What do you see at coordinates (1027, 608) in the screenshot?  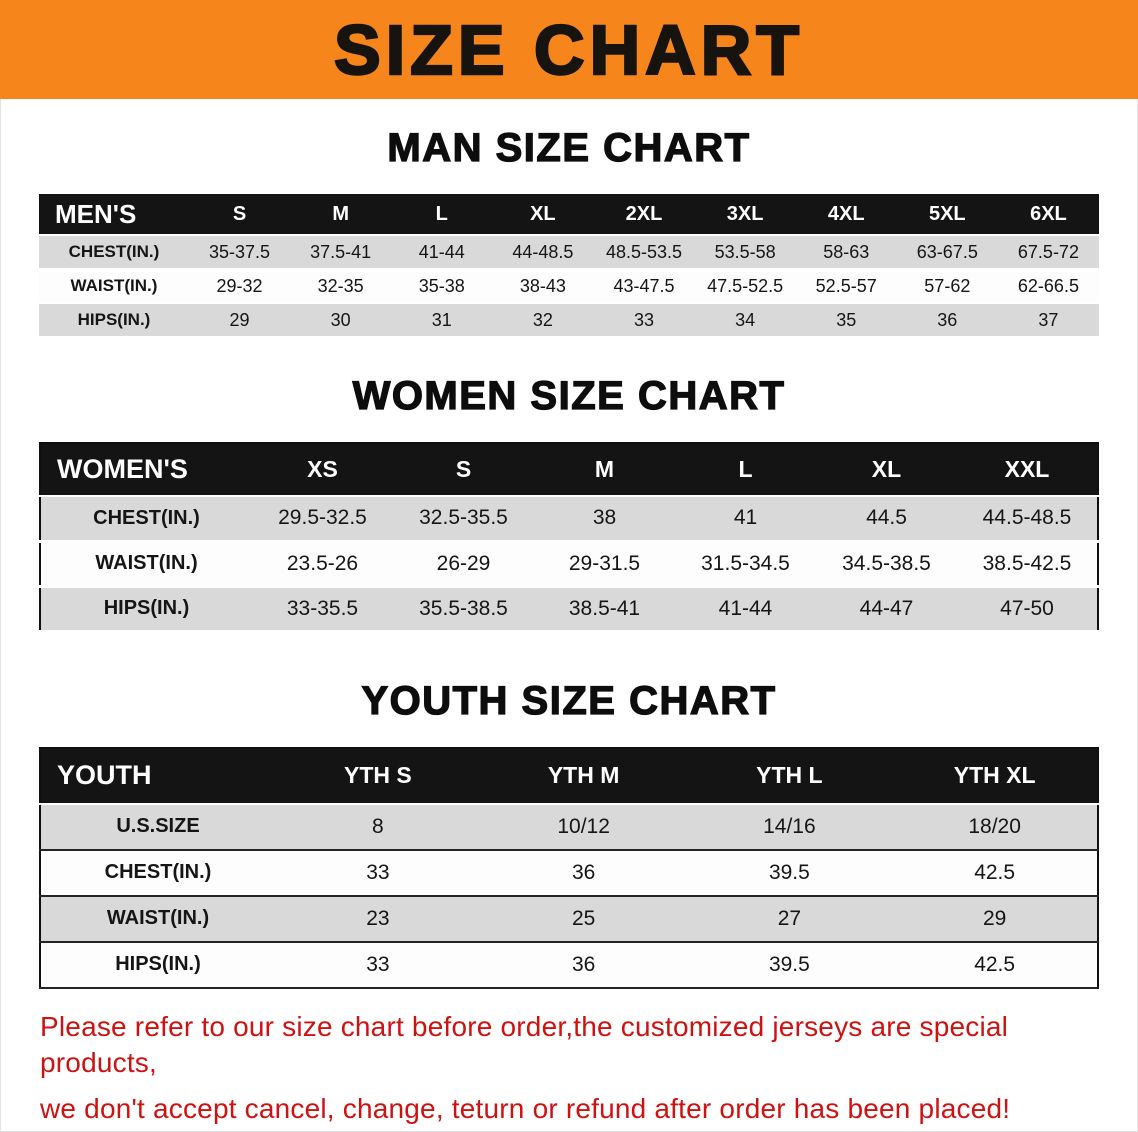 I see `value-cell: 47-50` at bounding box center [1027, 608].